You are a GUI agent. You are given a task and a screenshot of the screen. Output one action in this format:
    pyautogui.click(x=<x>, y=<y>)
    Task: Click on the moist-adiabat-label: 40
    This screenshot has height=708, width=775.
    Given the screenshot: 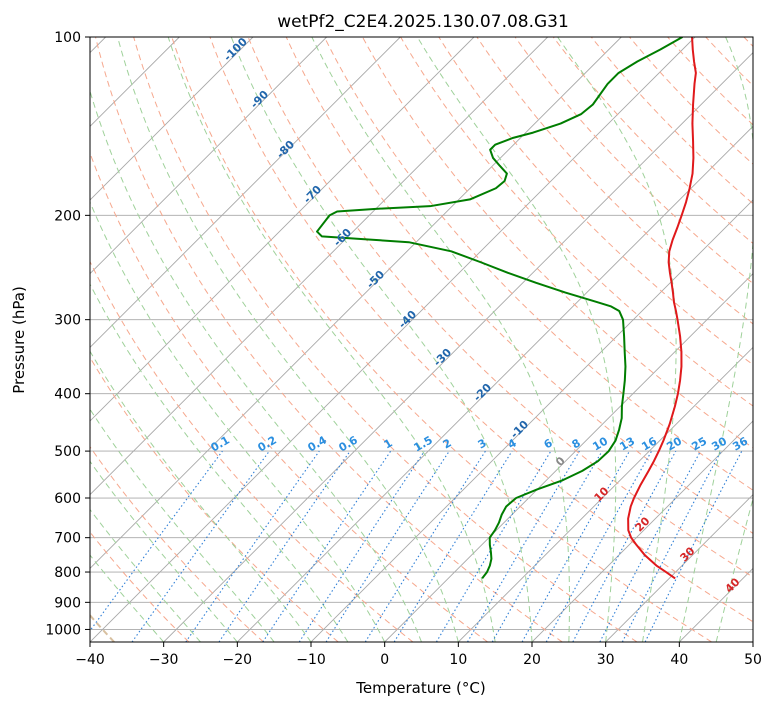 What is the action you would take?
    pyautogui.click(x=733, y=585)
    